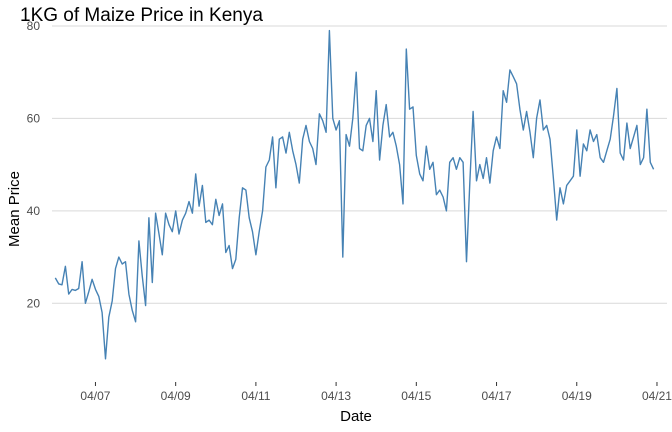  I want to click on y-tick-label: 40, so click(34, 211).